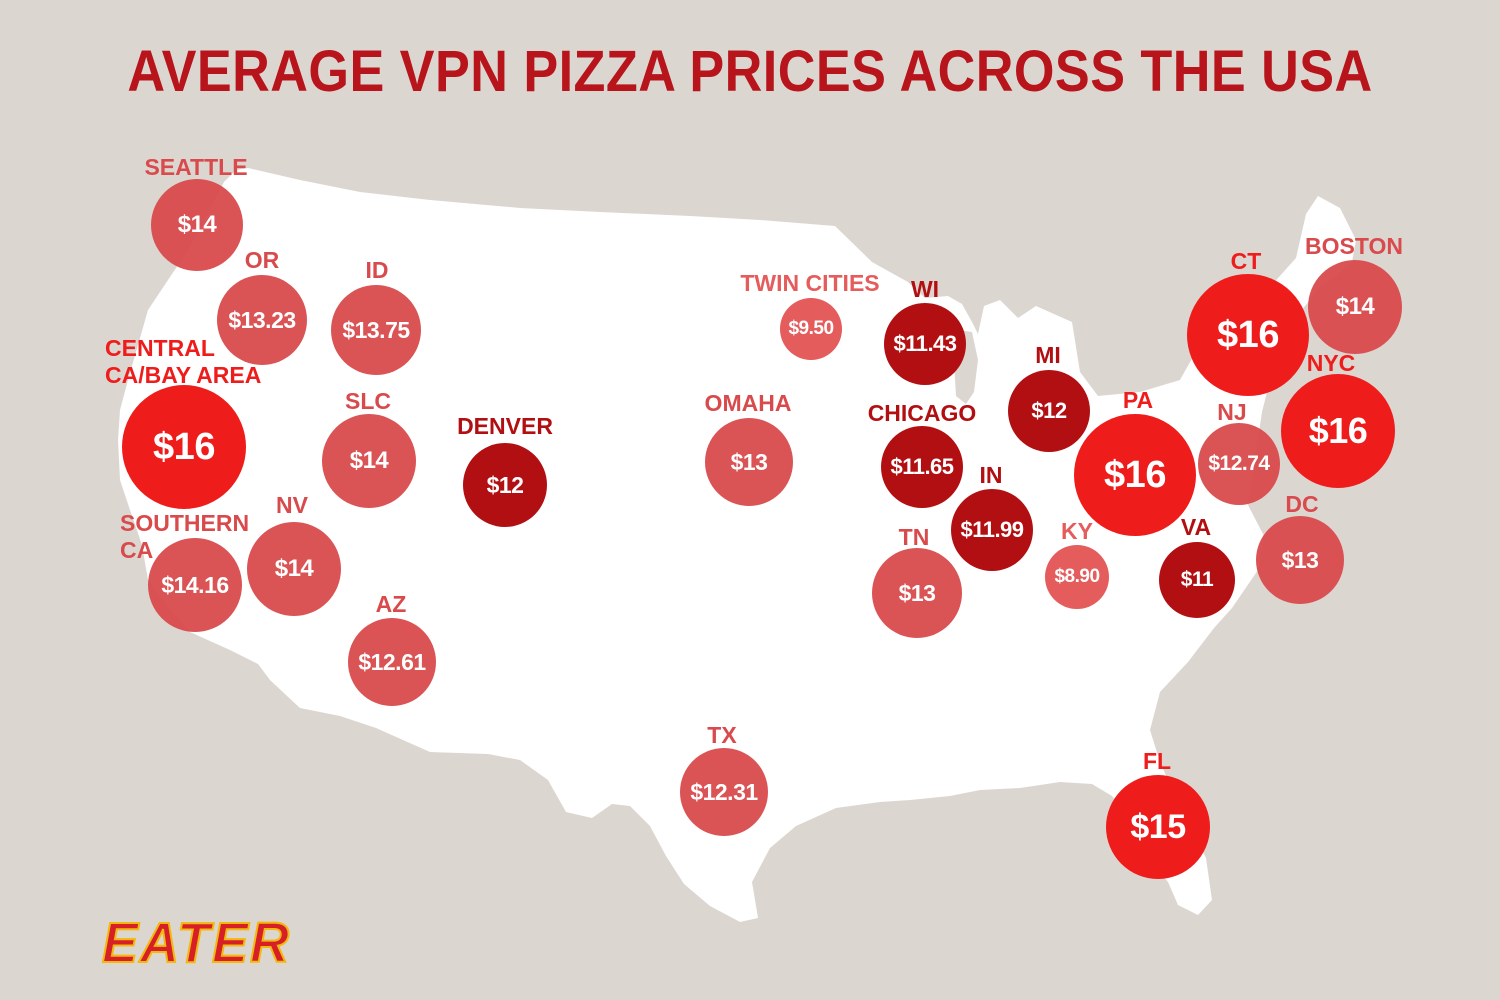 This screenshot has height=1000, width=1500. I want to click on label-nv: NV, so click(292, 505).